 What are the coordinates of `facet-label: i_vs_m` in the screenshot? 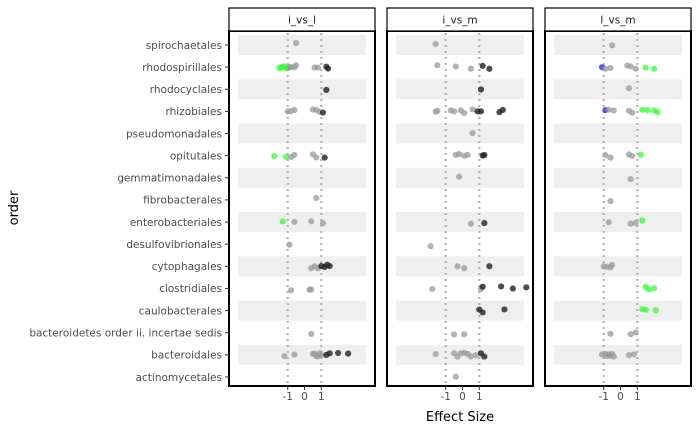 It's located at (459, 21).